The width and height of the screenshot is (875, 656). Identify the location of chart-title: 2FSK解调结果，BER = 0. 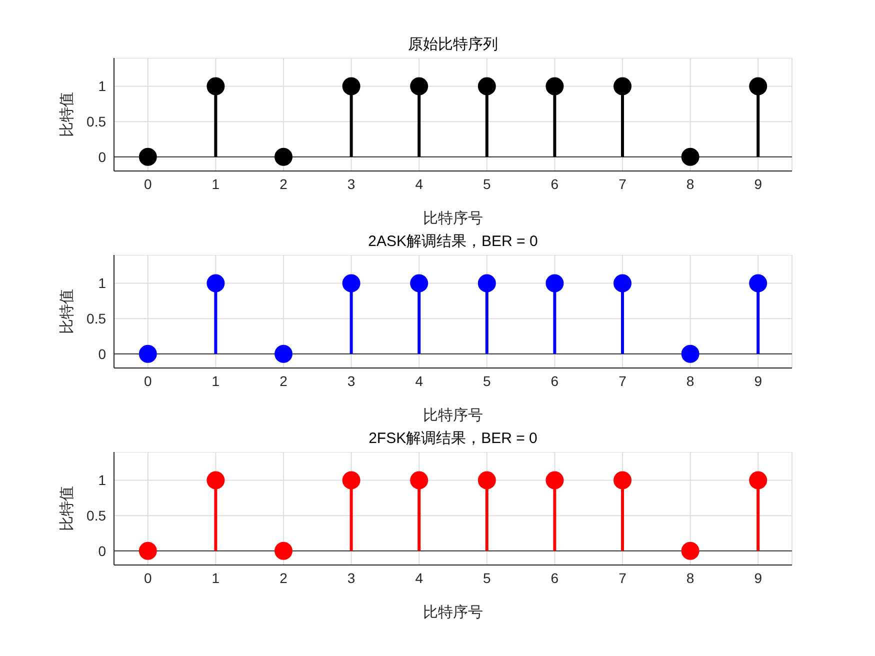
(453, 438).